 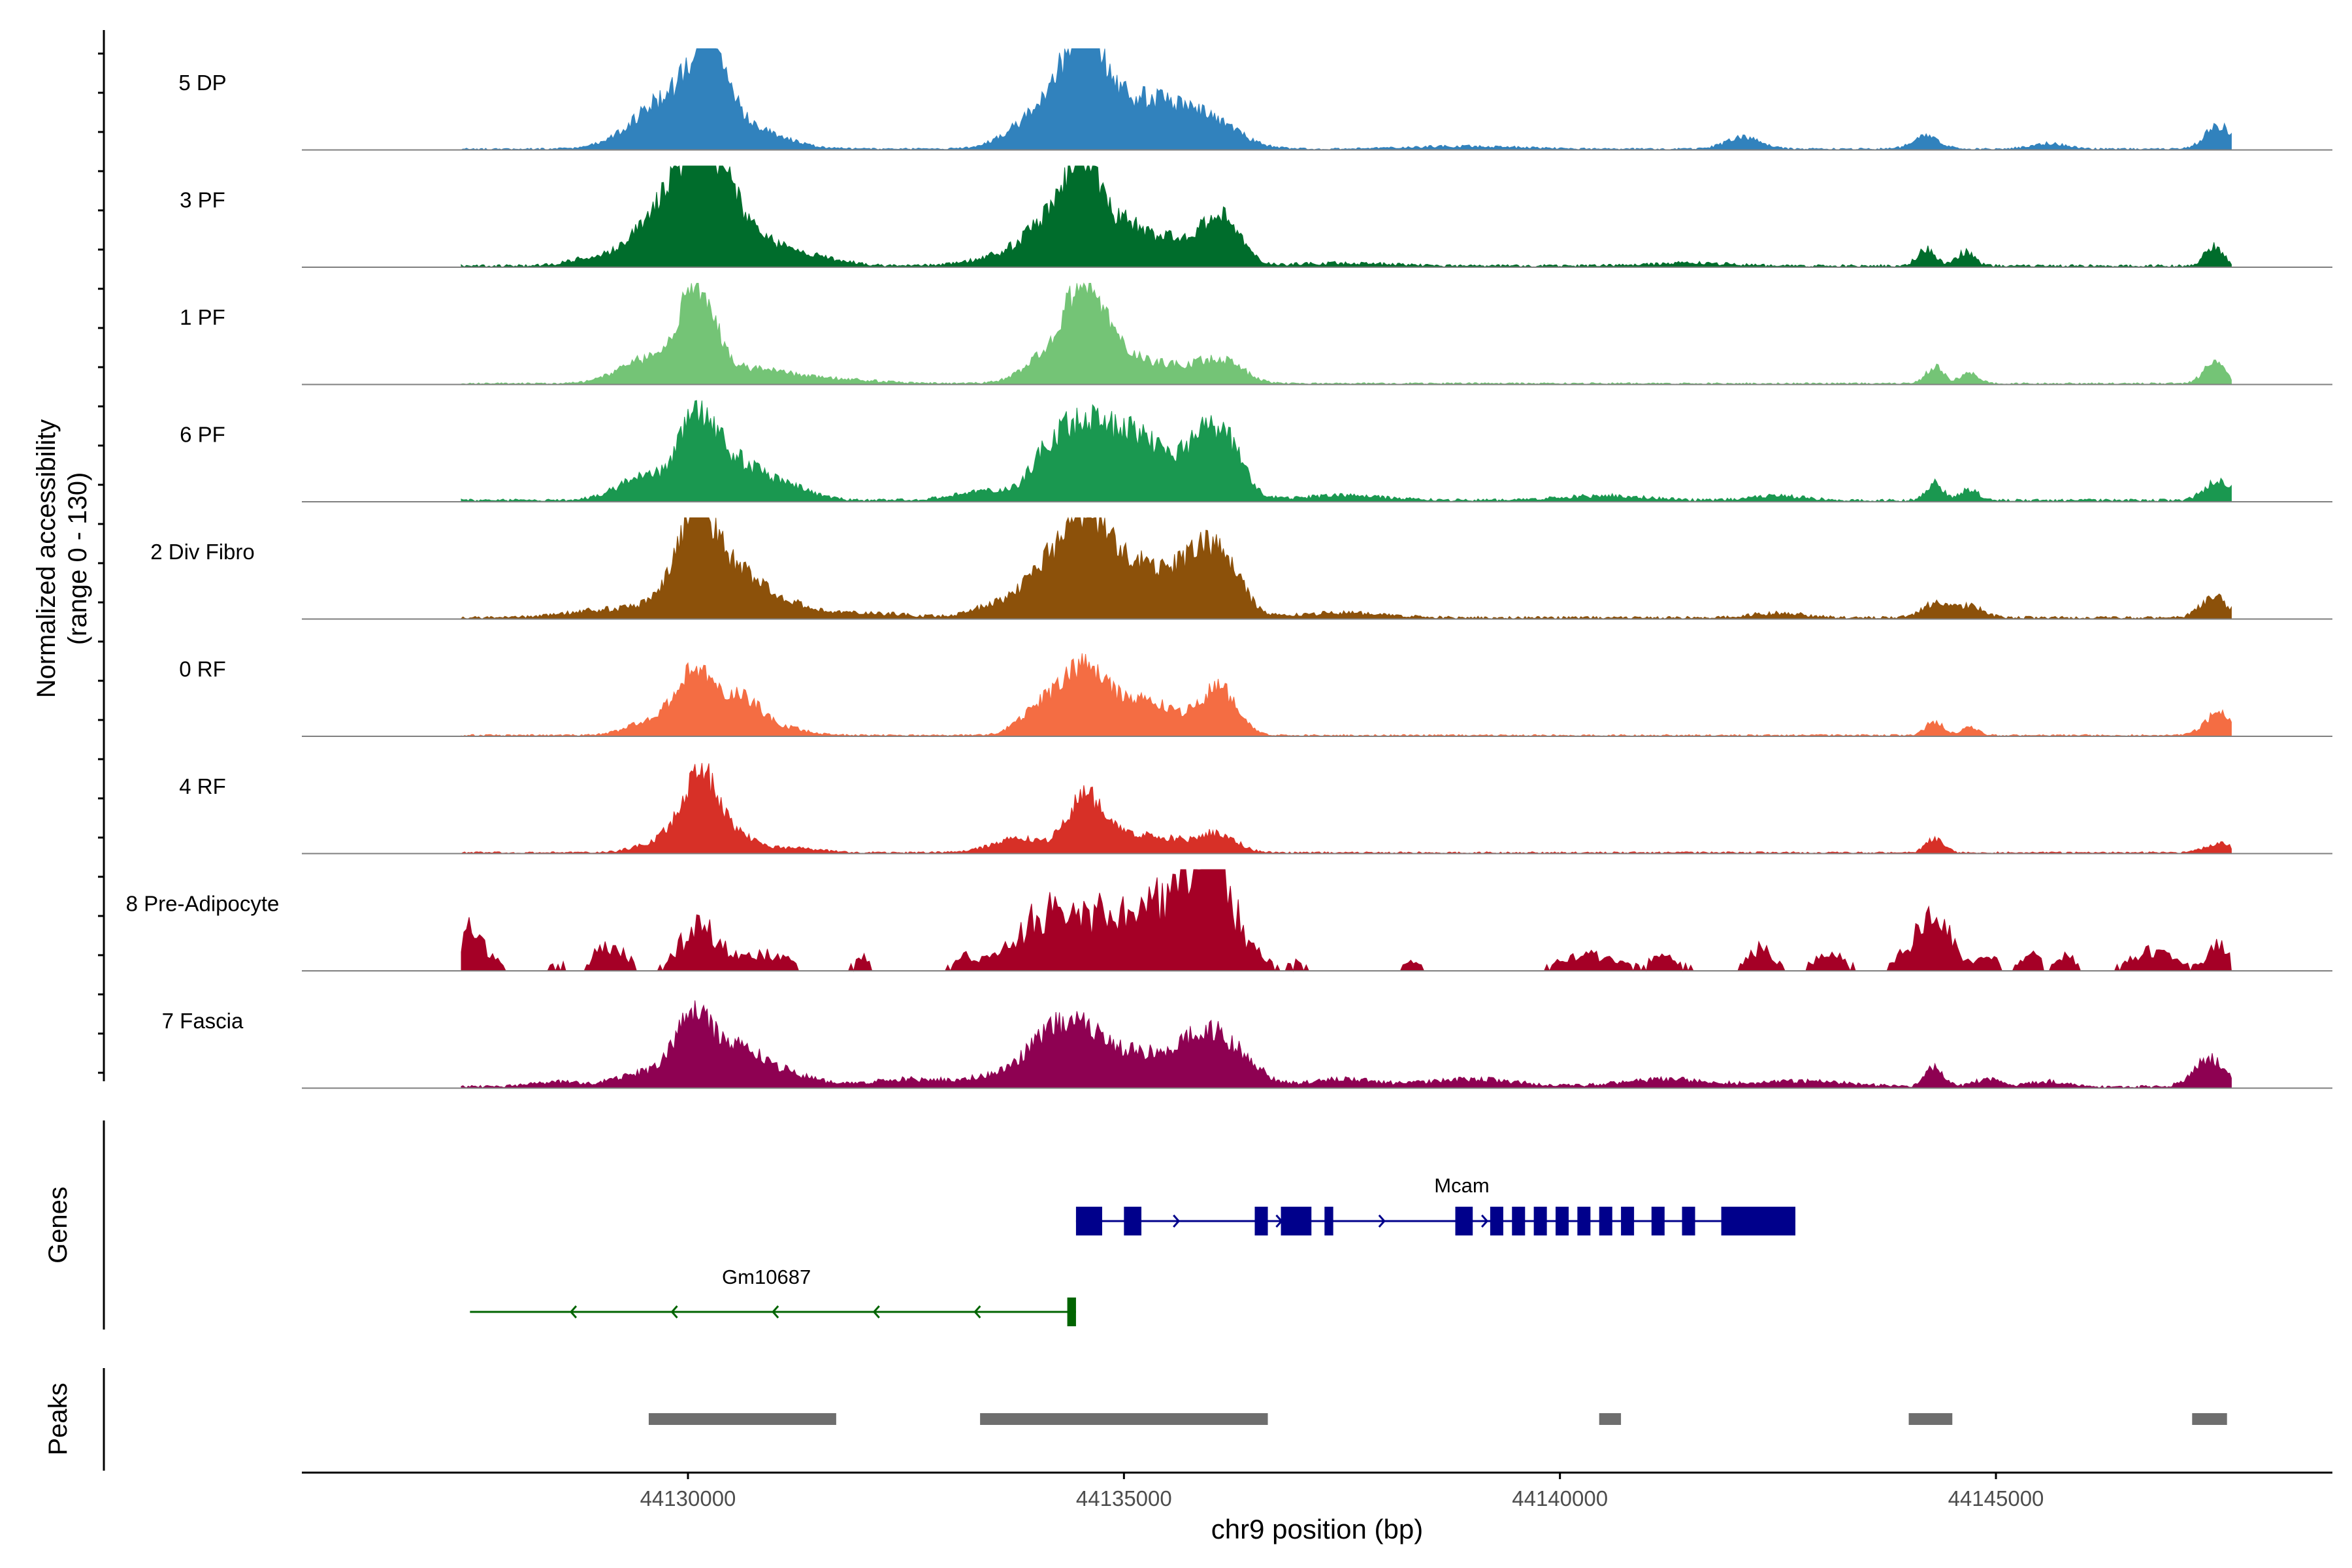 I want to click on track-1-pf: 1 PF, so click(x=1256, y=333).